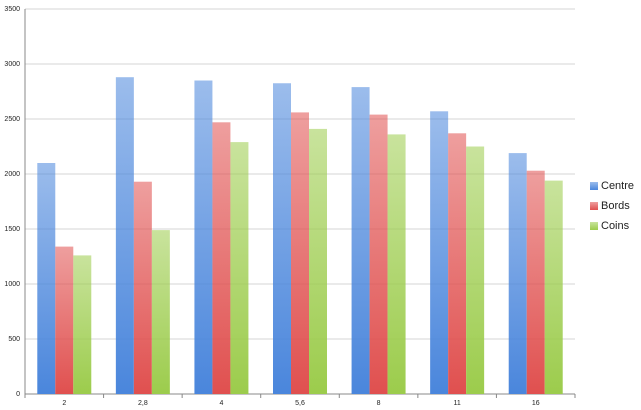 The width and height of the screenshot is (641, 410). Describe the element at coordinates (64, 403) in the screenshot. I see `x-tick-label: 2` at that location.